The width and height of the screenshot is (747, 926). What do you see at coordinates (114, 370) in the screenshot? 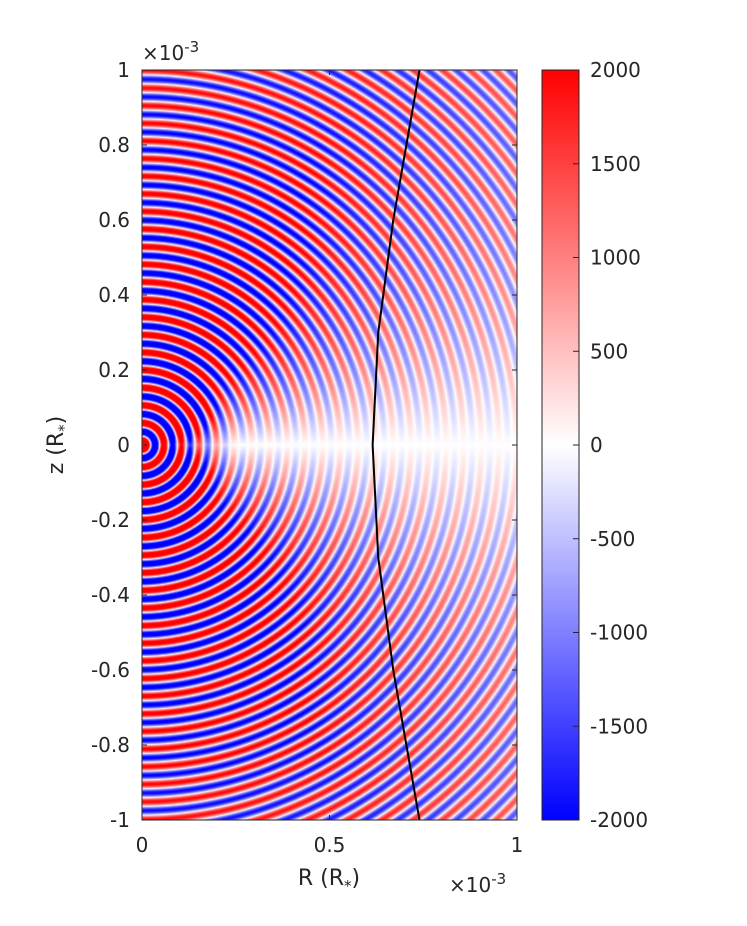
I see `y-tick-label: 0.2` at bounding box center [114, 370].